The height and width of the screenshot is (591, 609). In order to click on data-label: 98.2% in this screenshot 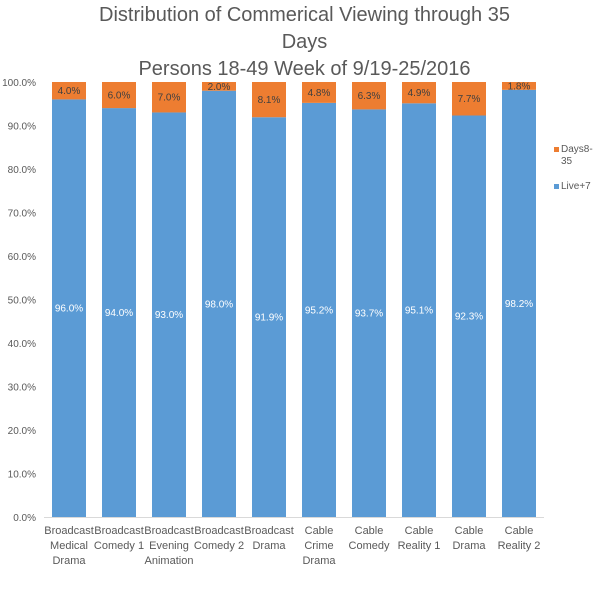, I will do `click(519, 304)`.